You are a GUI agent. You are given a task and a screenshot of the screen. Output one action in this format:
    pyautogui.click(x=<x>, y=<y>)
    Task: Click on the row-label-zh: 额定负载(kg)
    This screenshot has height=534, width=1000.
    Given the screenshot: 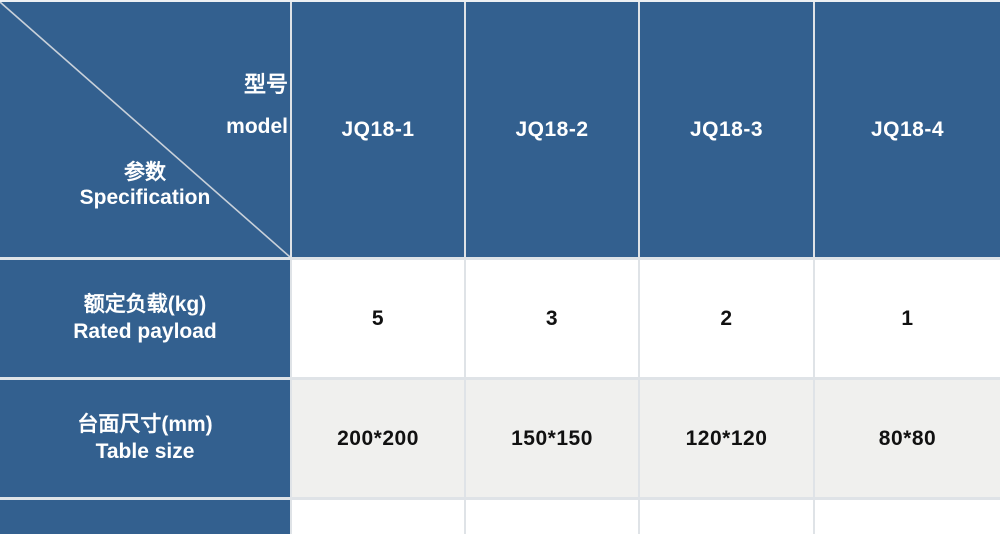 What is the action you would take?
    pyautogui.click(x=145, y=305)
    